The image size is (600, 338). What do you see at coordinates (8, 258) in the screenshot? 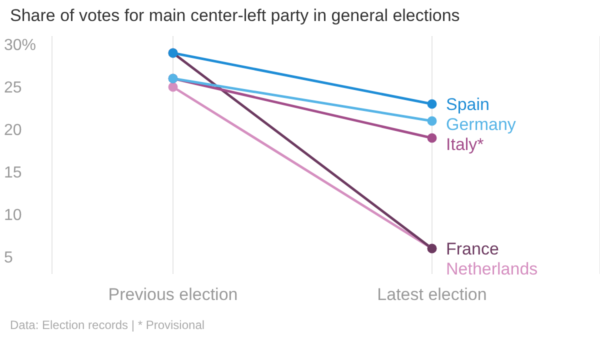
I see `y-tick-label: 5` at bounding box center [8, 258].